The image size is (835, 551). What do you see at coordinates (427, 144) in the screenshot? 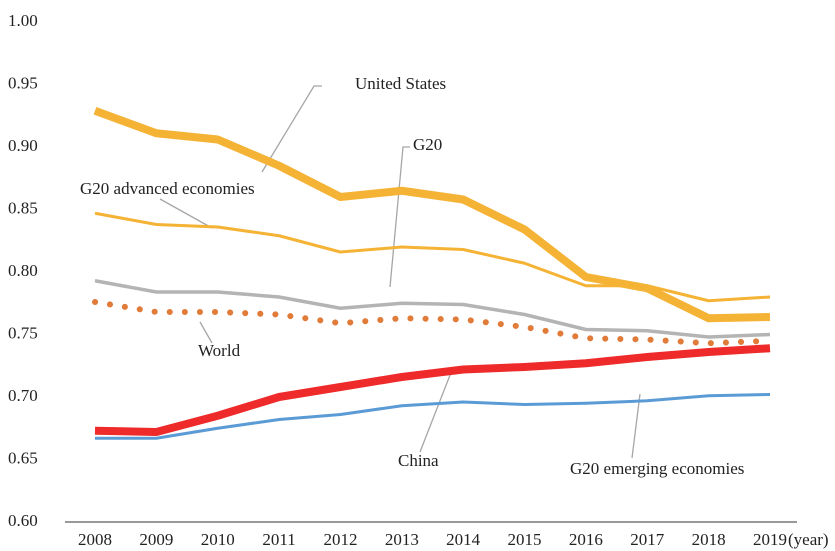
I see `series-label: G20` at bounding box center [427, 144].